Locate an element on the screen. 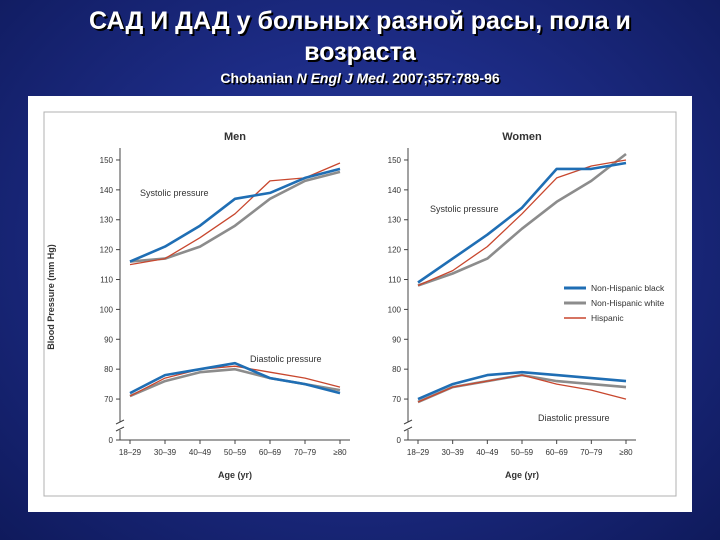 Image resolution: width=720 pixels, height=540 pixels. men-systolic-non-hispanic-black-line is located at coordinates (235, 215).